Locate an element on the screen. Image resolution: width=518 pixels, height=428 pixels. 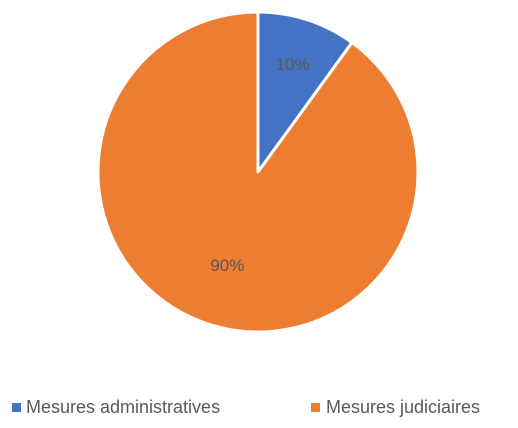
legend-item-mesures-administratives: Mesures administratives is located at coordinates (116, 407).